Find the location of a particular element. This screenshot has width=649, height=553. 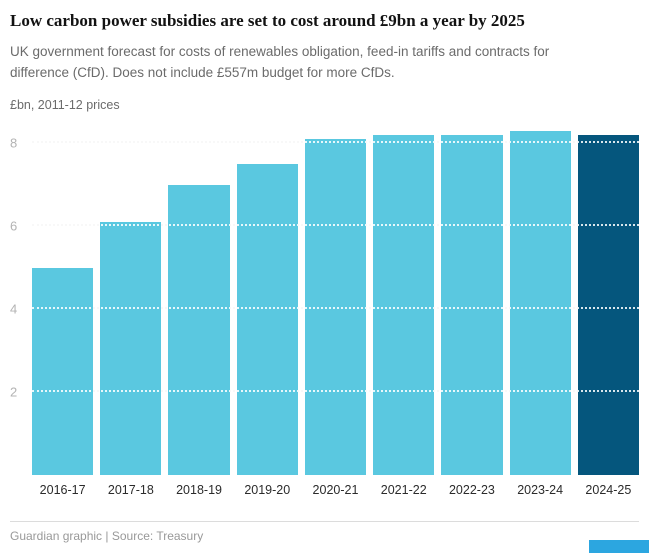

x-axis-label-2023-24: 2023-24 is located at coordinates (540, 489).